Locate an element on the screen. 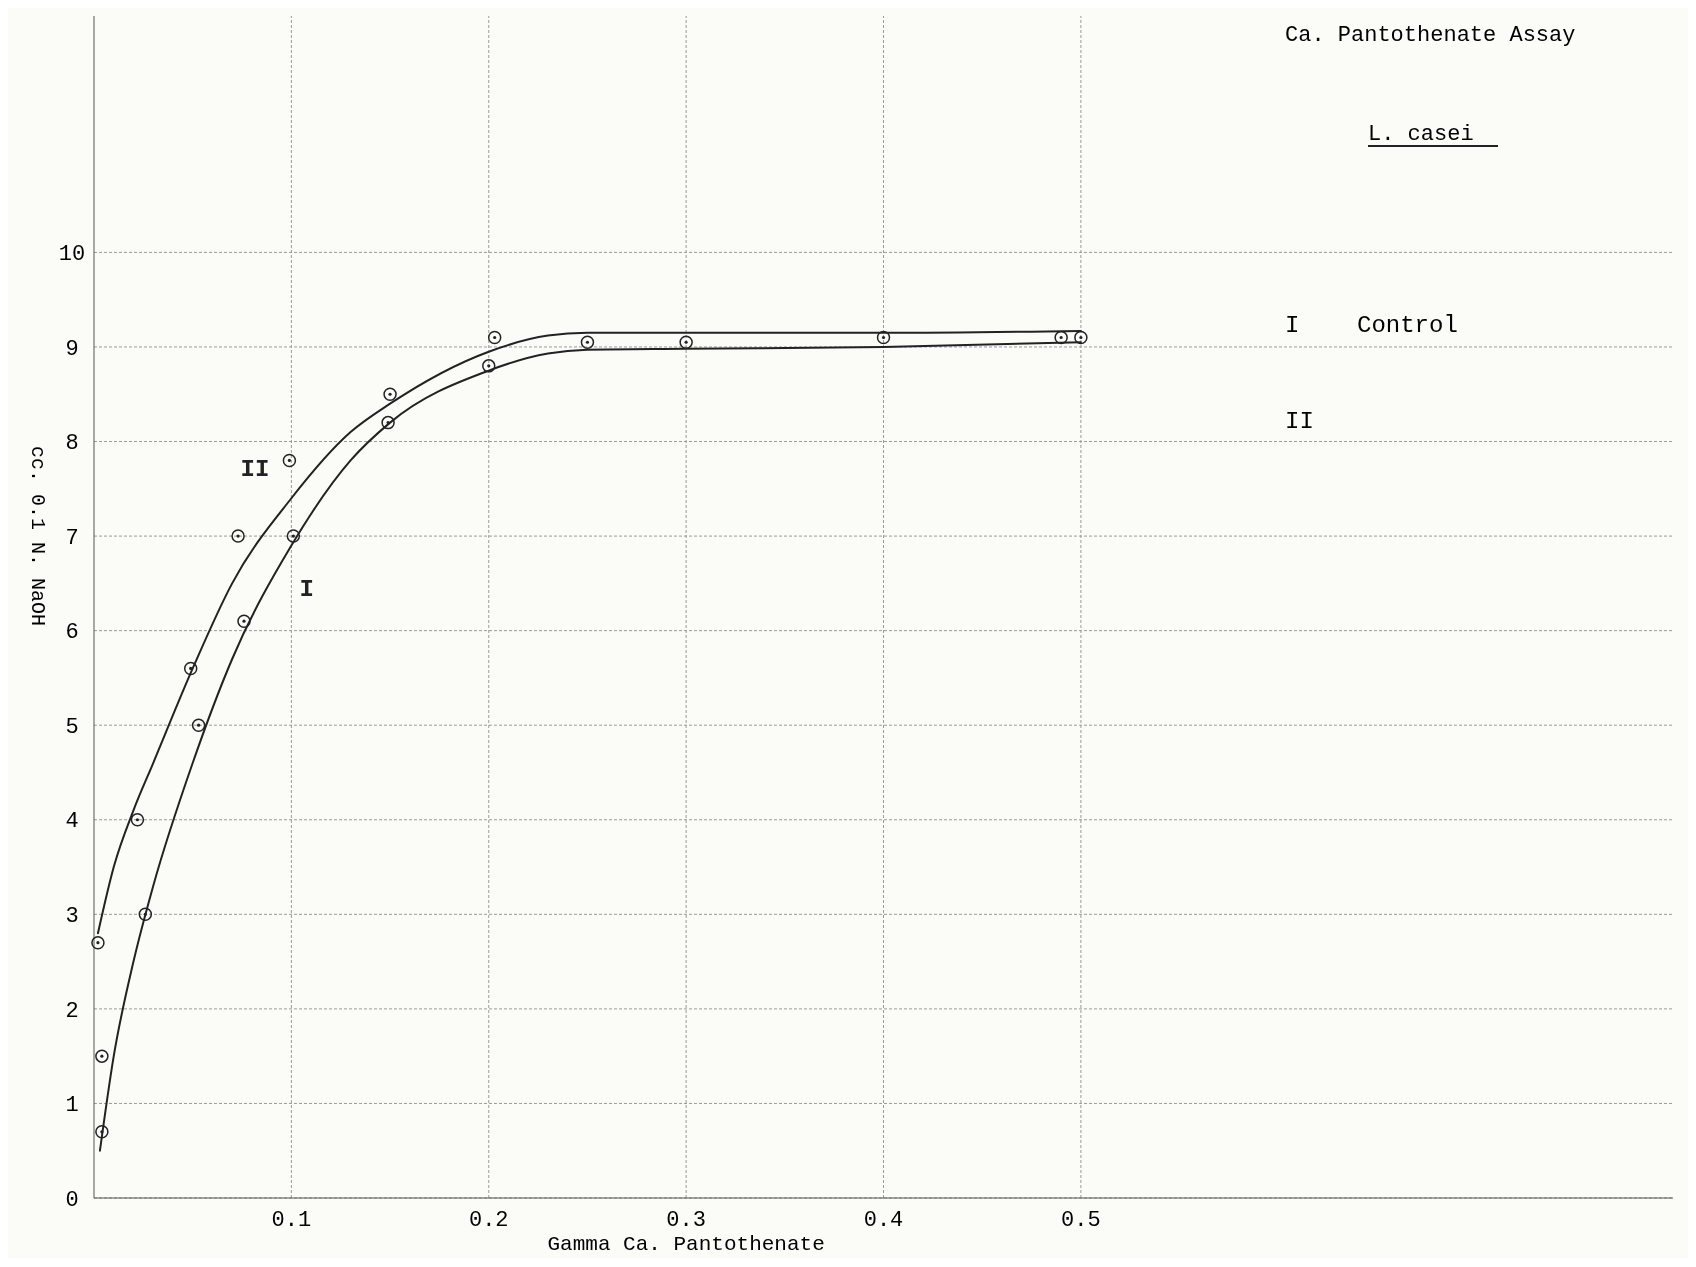 The width and height of the screenshot is (1696, 1267). y-tick-label: 1 is located at coordinates (72, 1106).